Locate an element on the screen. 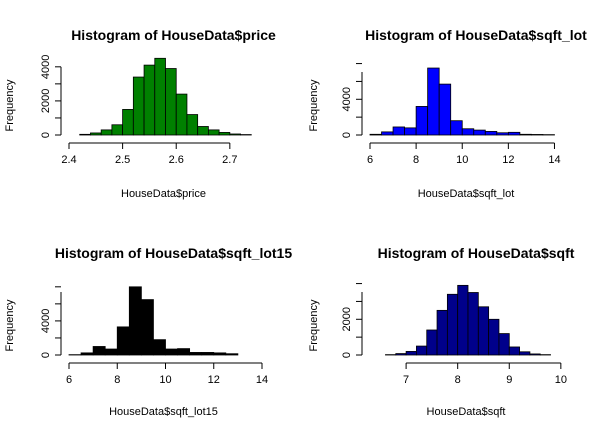 This screenshot has height=438, width=607. chart-title: Histogram of HouseData$price is located at coordinates (173, 35).